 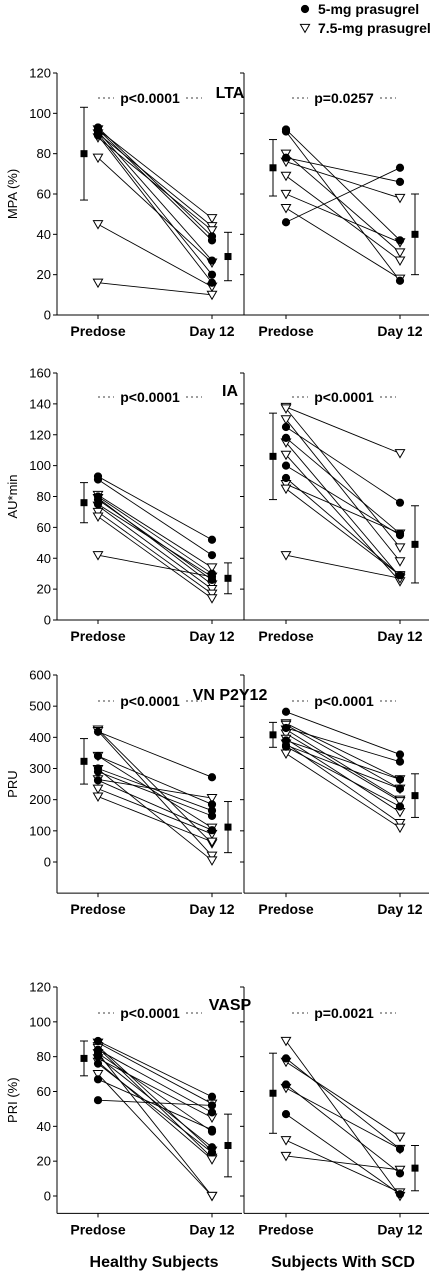 I want to click on legend-label: 7.5-mg prasugrel, so click(x=374, y=28).